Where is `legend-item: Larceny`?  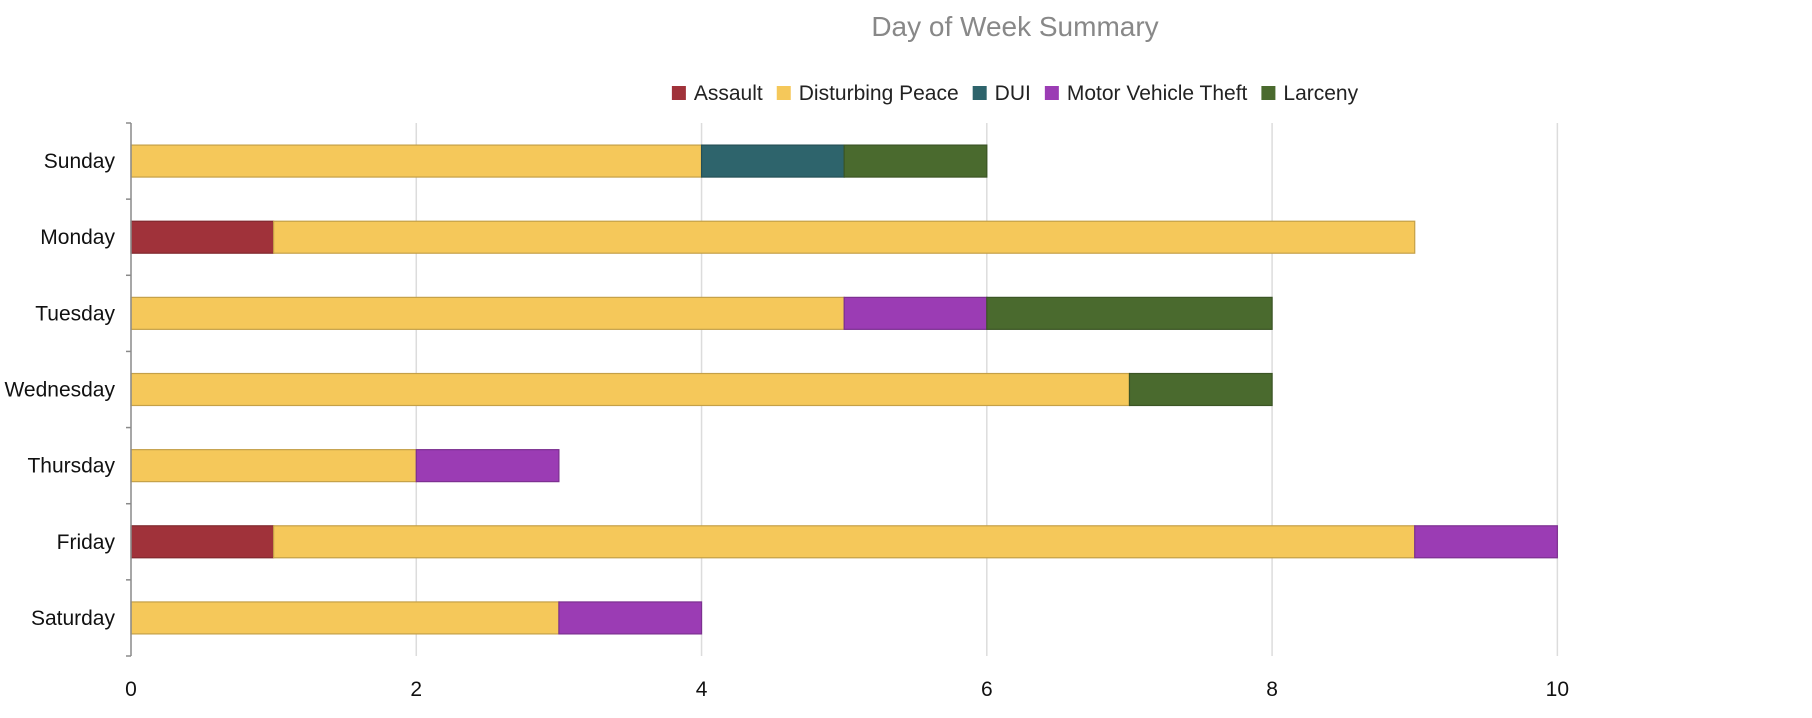
legend-item: Larceny is located at coordinates (1310, 93).